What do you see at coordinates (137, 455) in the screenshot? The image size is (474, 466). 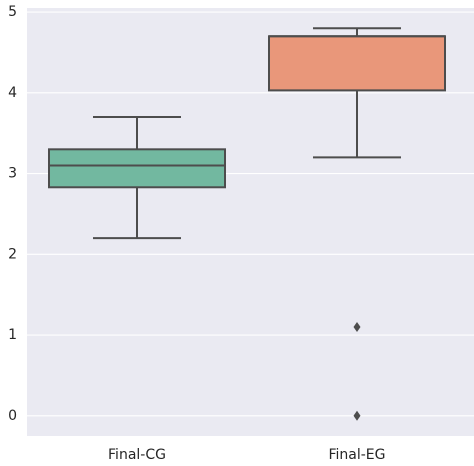 I see `x-tick-label: Final-CG` at bounding box center [137, 455].